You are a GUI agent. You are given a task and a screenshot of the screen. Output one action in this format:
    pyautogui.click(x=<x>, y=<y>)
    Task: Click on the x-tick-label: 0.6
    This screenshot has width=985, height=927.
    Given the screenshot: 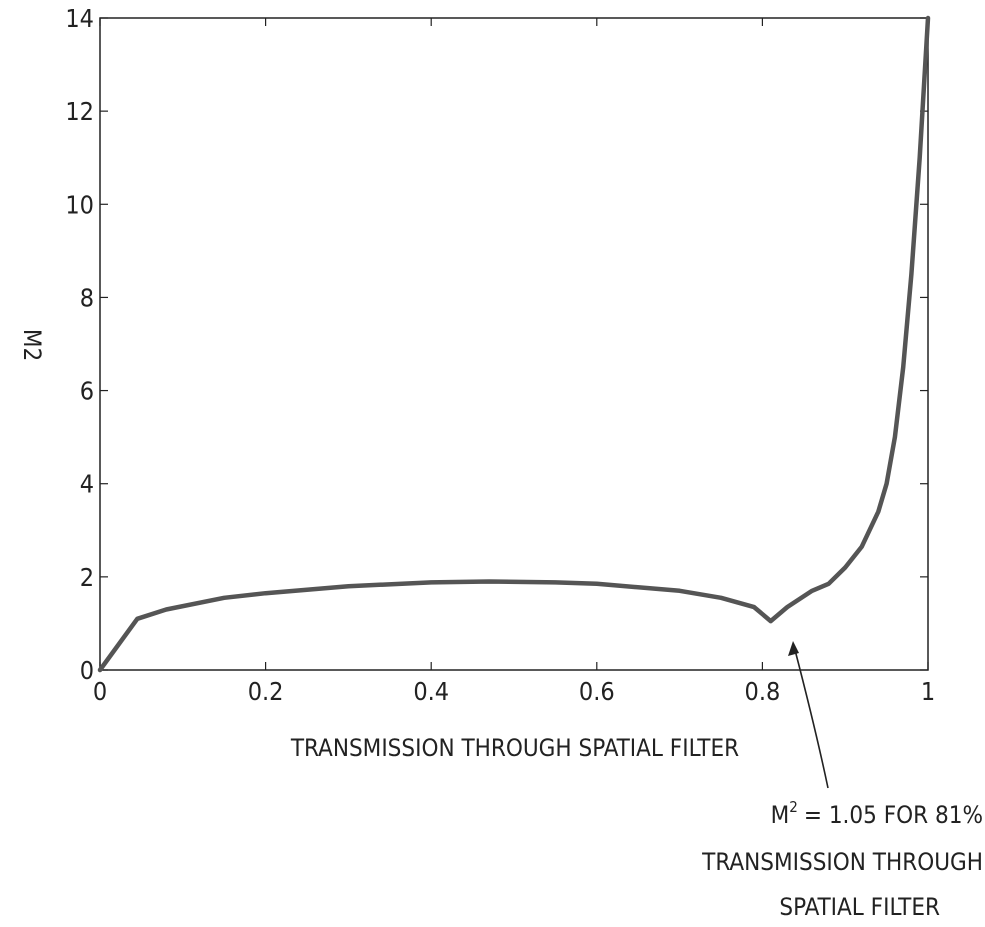 What is the action you would take?
    pyautogui.click(x=597, y=691)
    